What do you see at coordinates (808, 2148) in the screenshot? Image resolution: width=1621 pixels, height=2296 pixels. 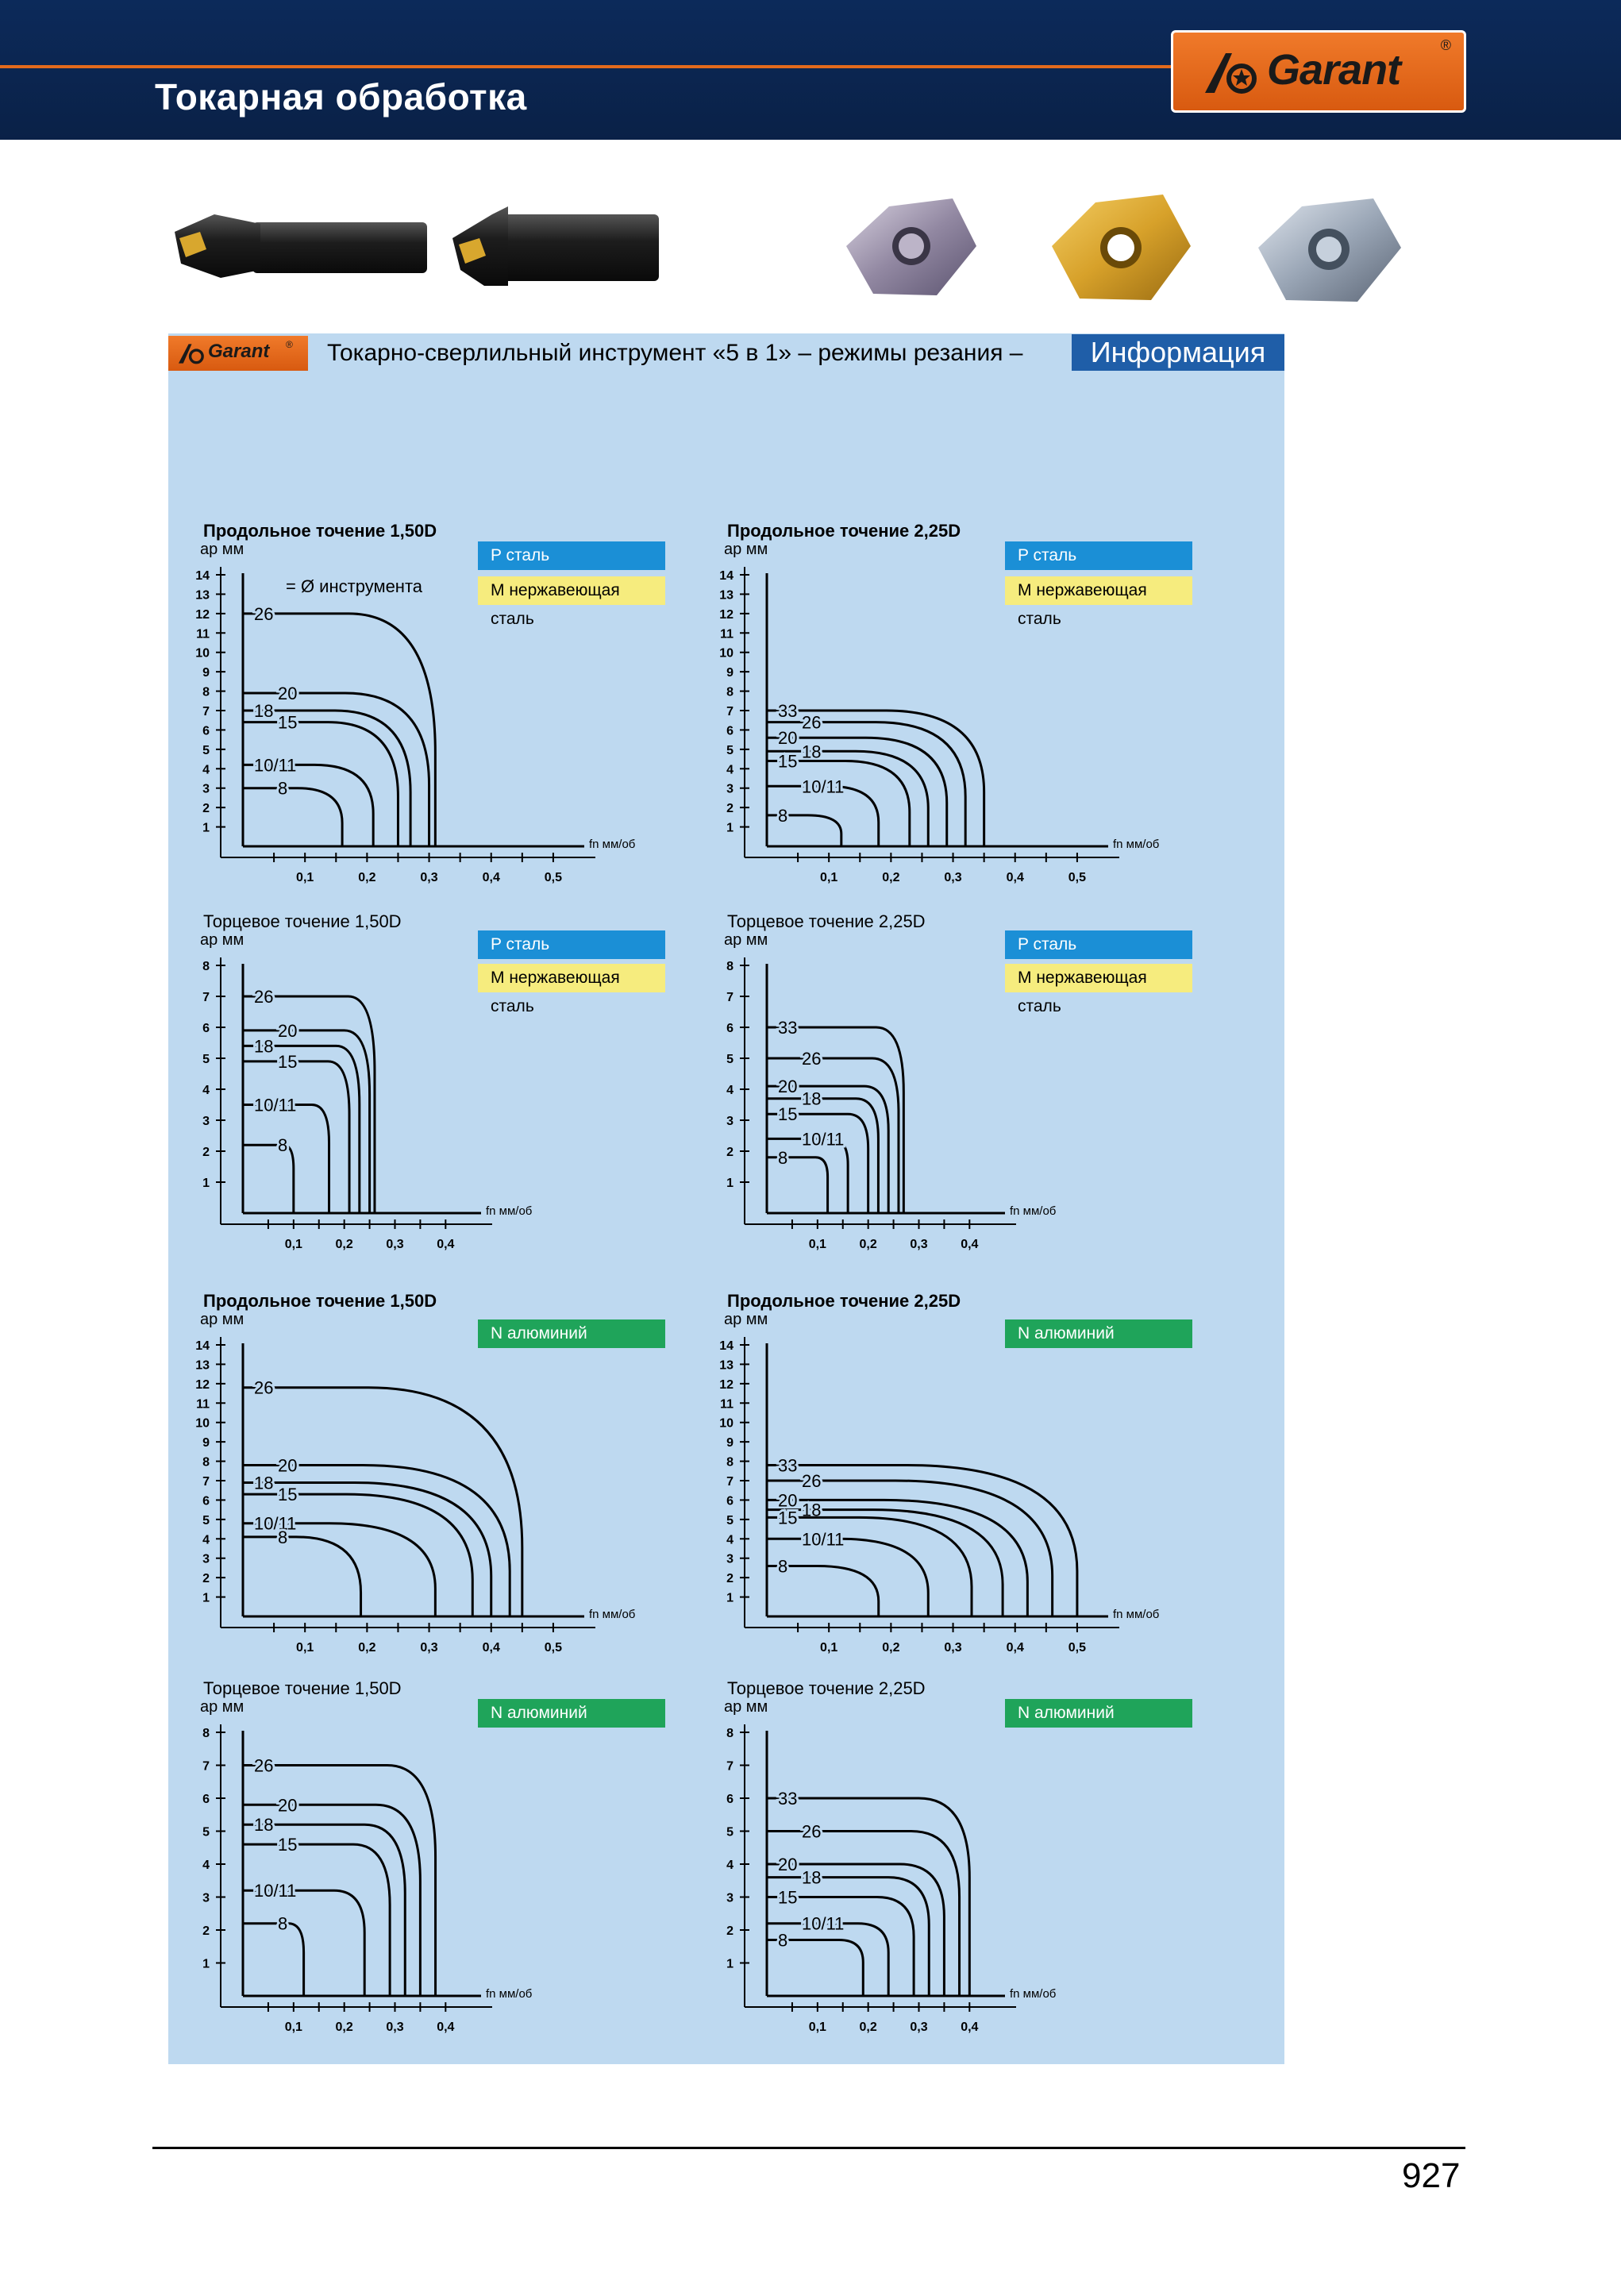 I see `footer-divider` at bounding box center [808, 2148].